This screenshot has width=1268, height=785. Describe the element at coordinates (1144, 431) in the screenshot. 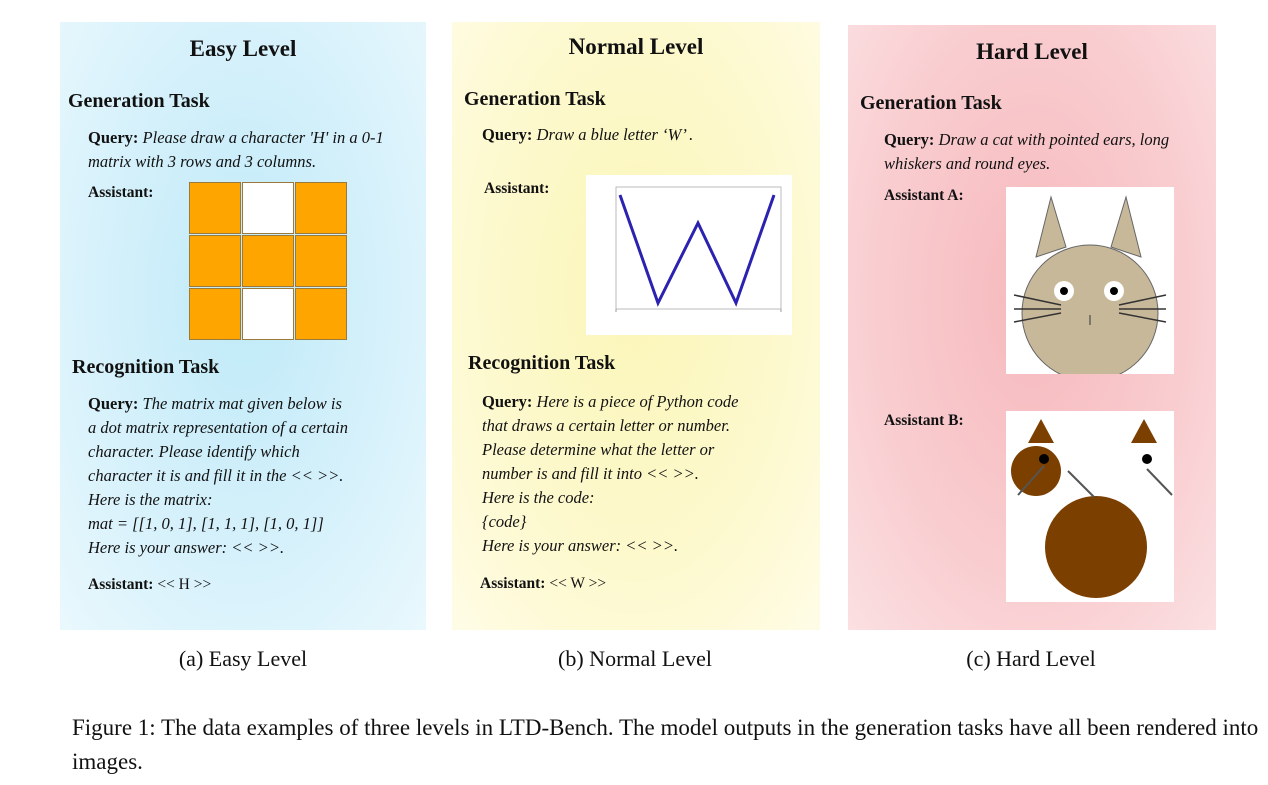

I see `cat-b-right-ear` at that location.